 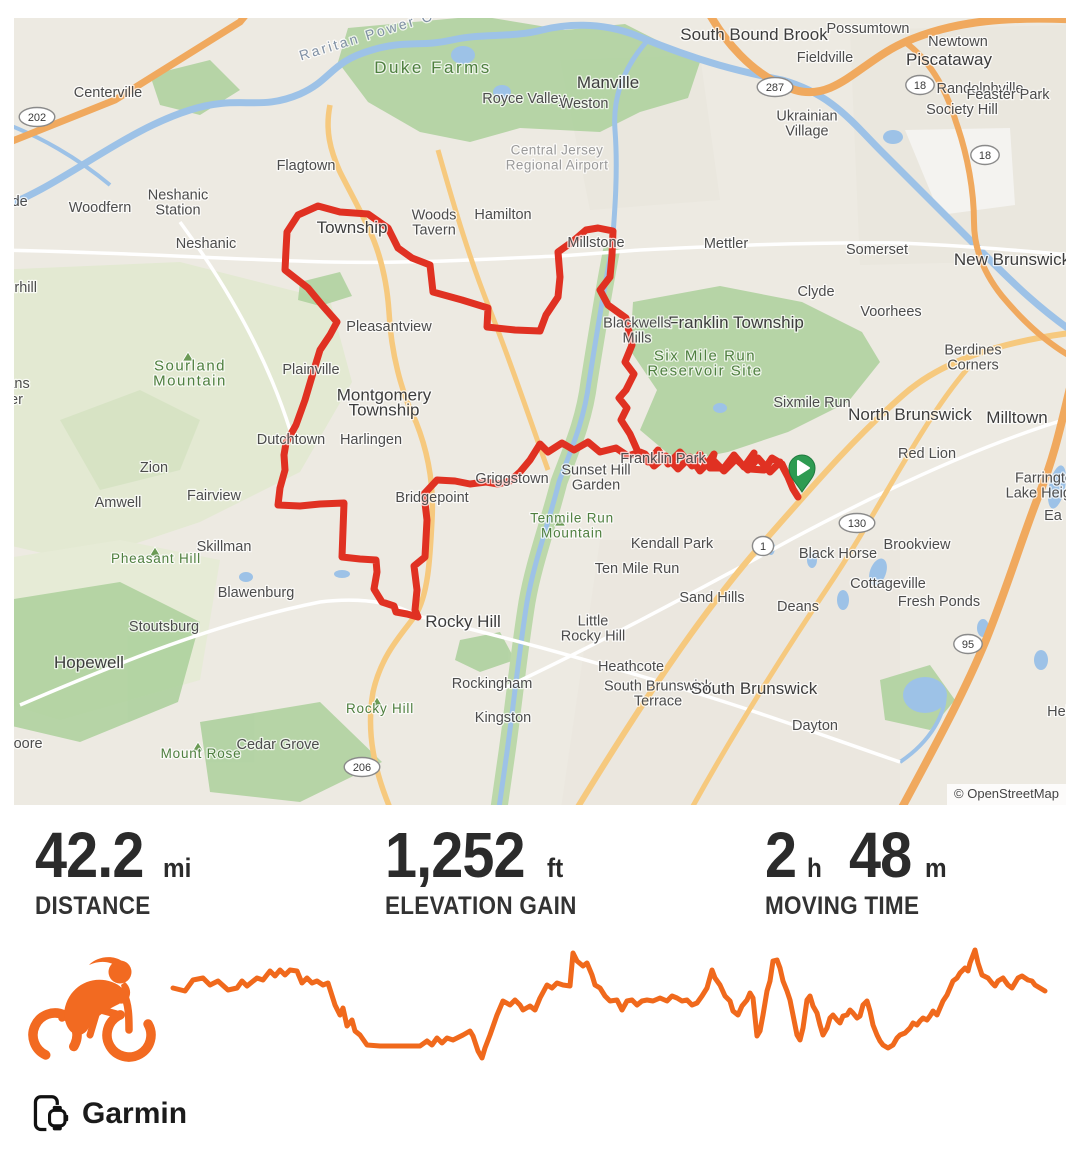 I want to click on map-label: Rockingham, so click(x=492, y=684).